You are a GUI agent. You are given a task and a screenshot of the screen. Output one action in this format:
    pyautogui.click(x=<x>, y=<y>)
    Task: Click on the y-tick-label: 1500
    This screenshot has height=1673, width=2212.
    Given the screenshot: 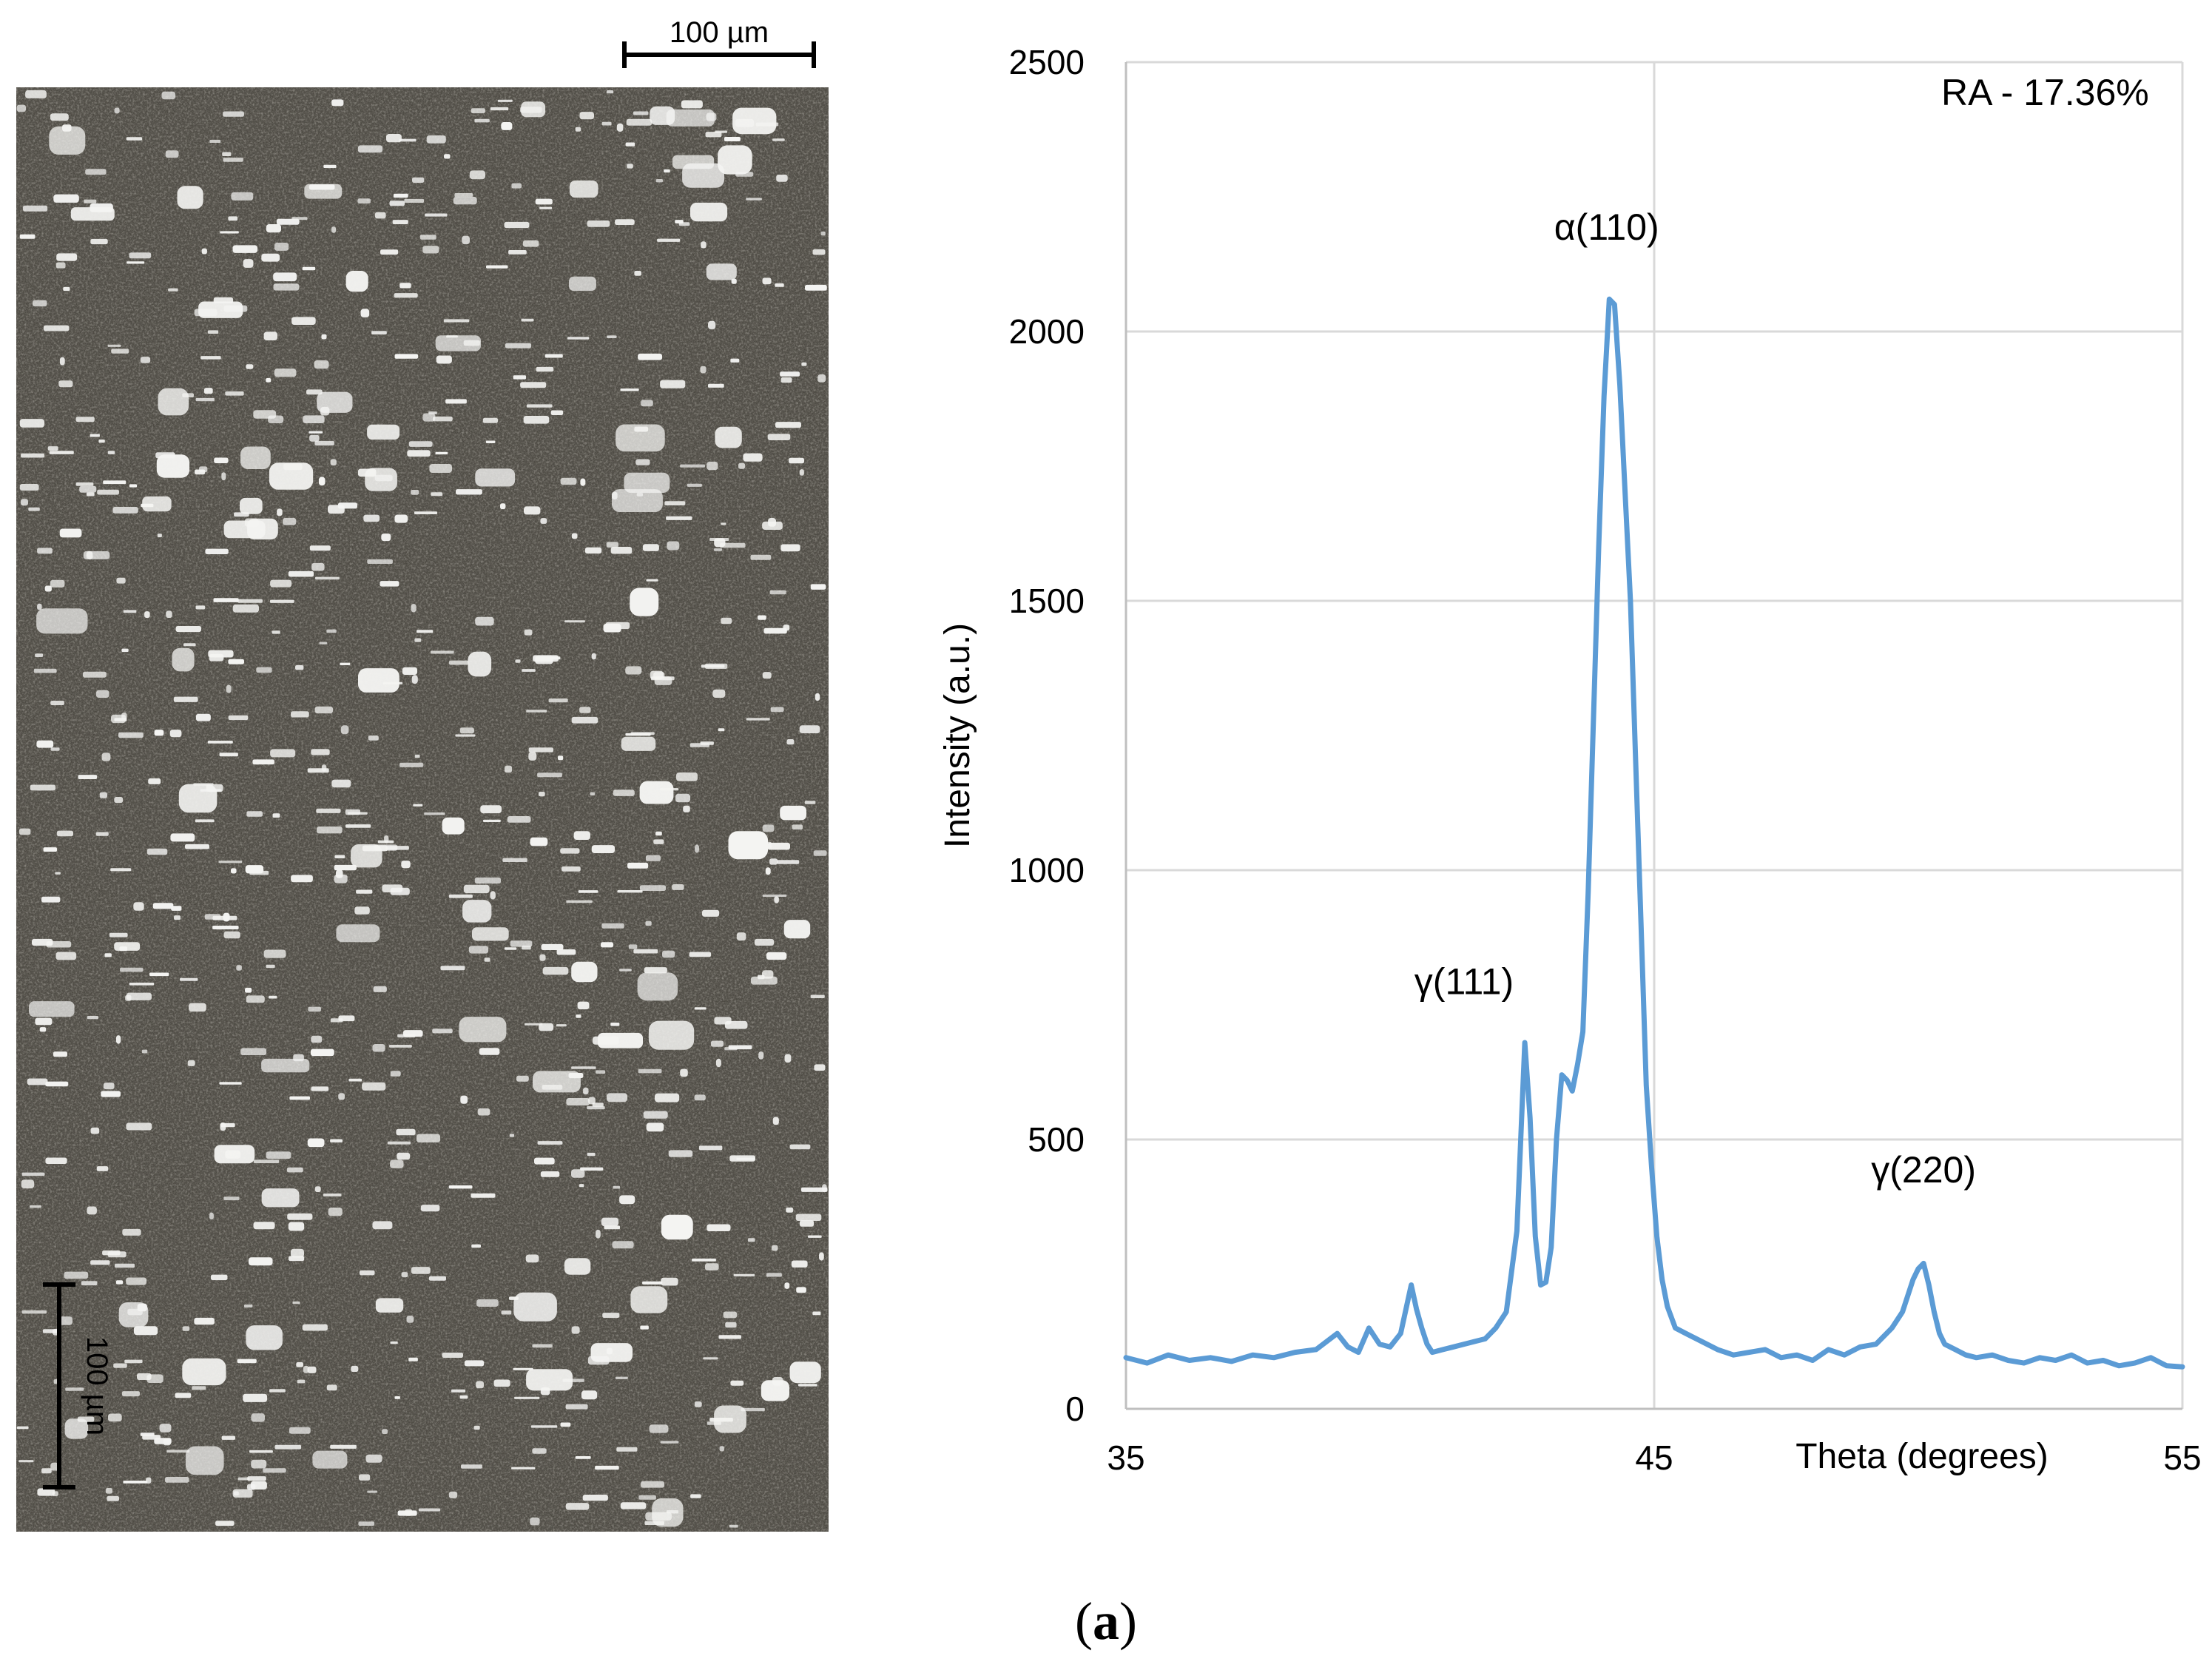 What is the action you would take?
    pyautogui.click(x=1047, y=601)
    